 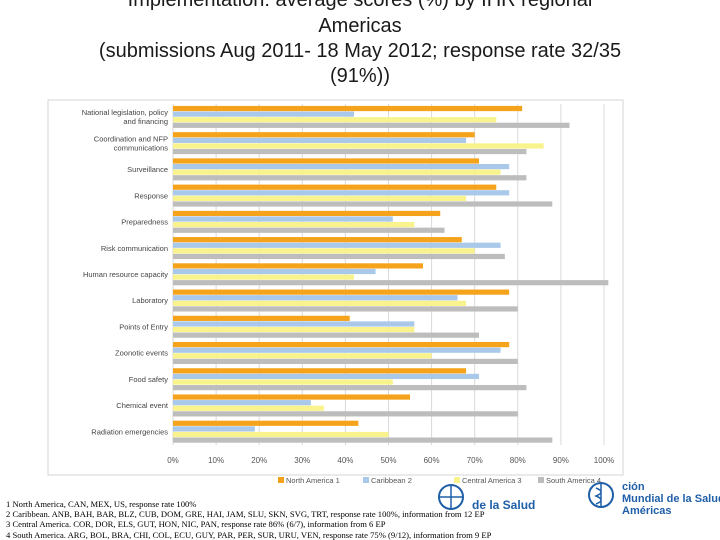 What do you see at coordinates (131, 143) in the screenshot?
I see `category-label: Coordination and NFP communications` at bounding box center [131, 143].